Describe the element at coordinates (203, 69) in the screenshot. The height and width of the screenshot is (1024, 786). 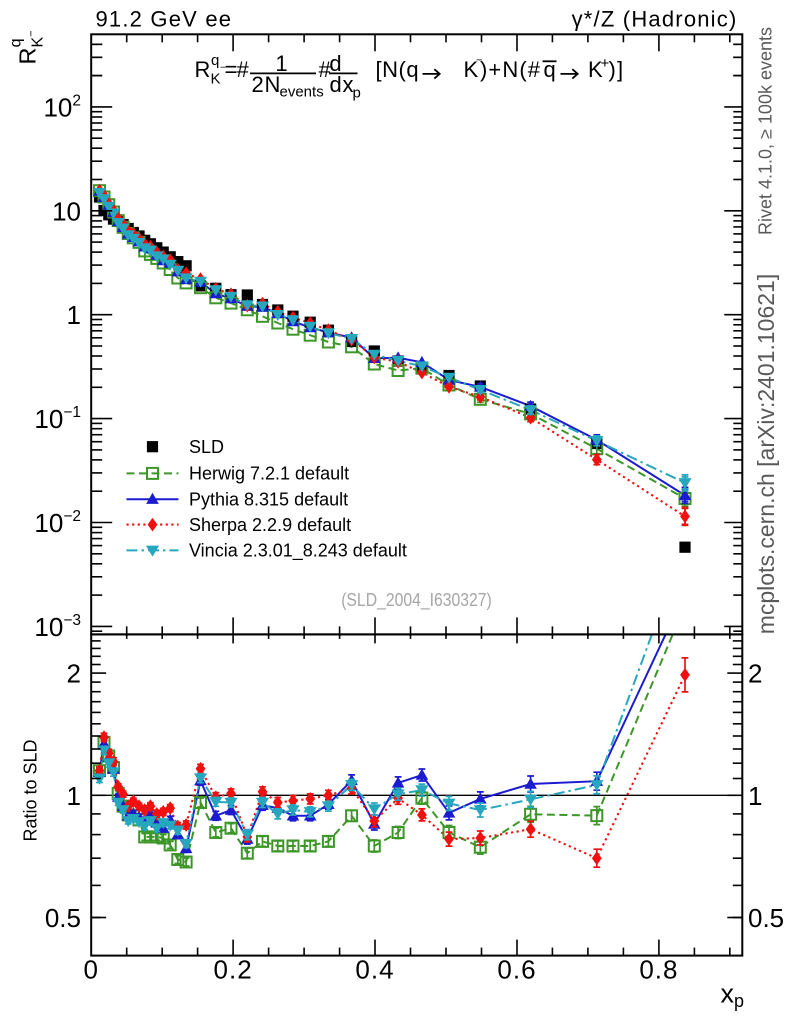
I see `svg-text: R` at that location.